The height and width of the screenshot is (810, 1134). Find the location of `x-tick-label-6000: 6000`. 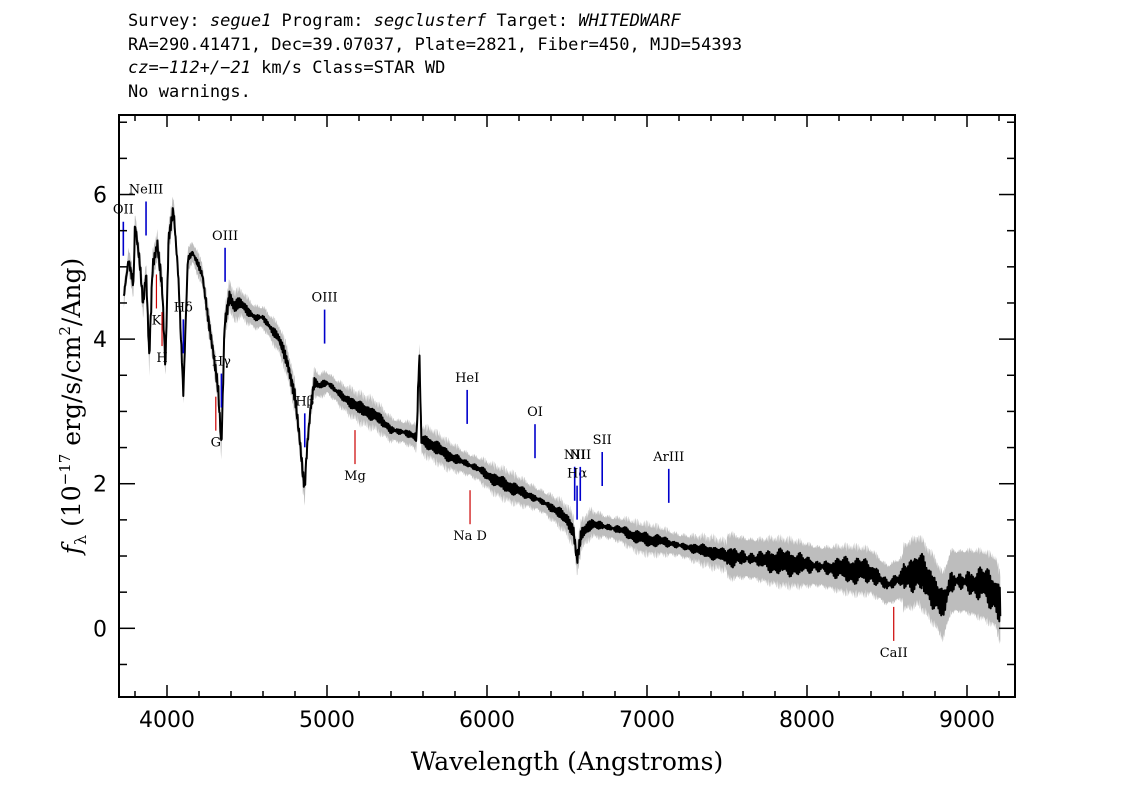

x-tick-label-6000: 6000 is located at coordinates (487, 720).